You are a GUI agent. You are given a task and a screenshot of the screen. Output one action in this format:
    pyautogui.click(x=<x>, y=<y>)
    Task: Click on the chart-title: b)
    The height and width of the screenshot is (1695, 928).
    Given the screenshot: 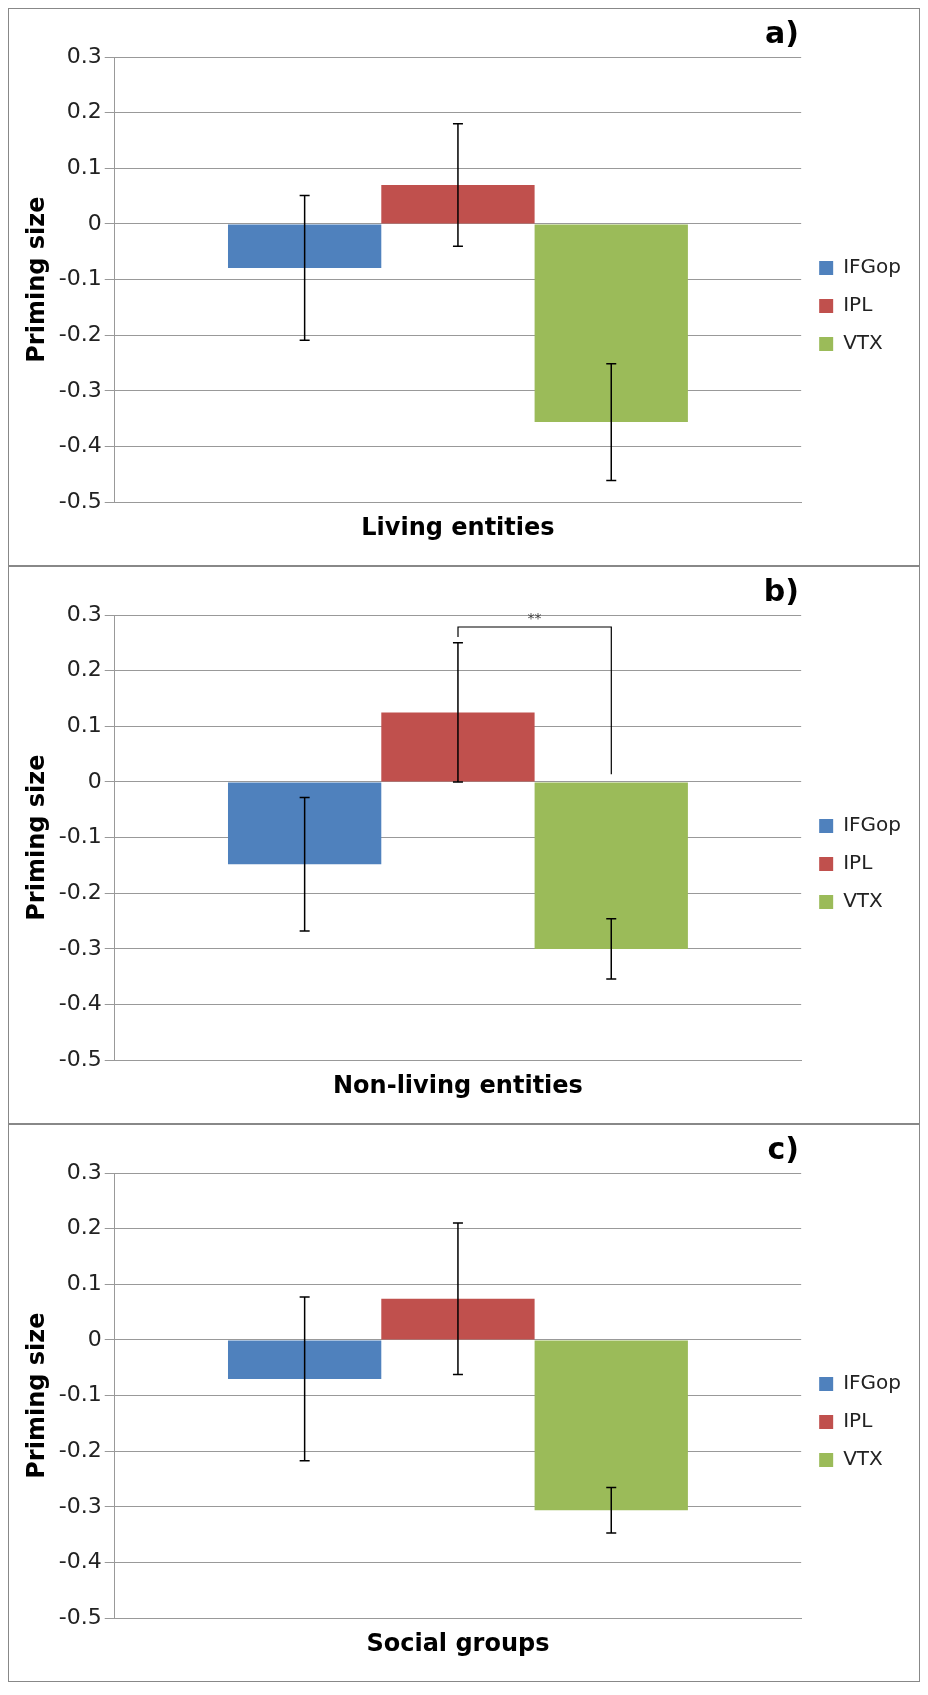 What is the action you would take?
    pyautogui.click(x=781, y=590)
    